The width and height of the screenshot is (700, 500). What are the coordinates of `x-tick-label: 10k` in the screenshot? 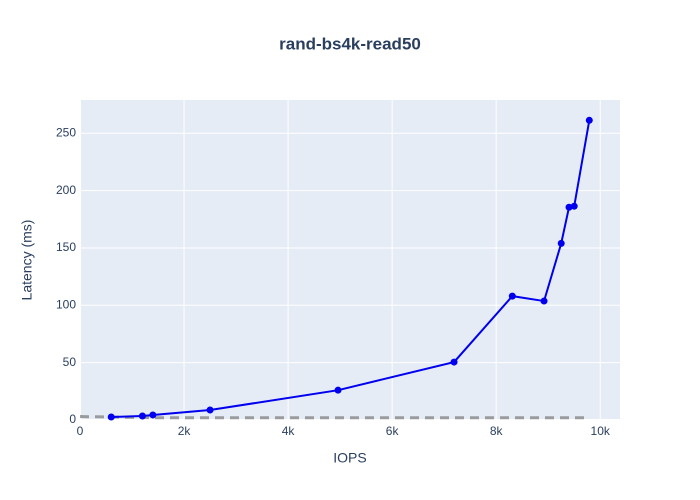 It's located at (601, 431).